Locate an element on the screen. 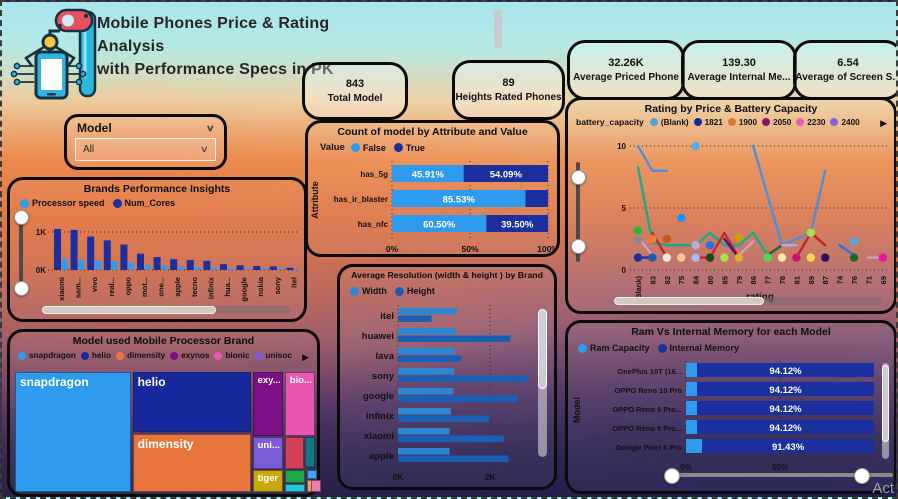 The image size is (898, 499). legend-item: True is located at coordinates (409, 148).